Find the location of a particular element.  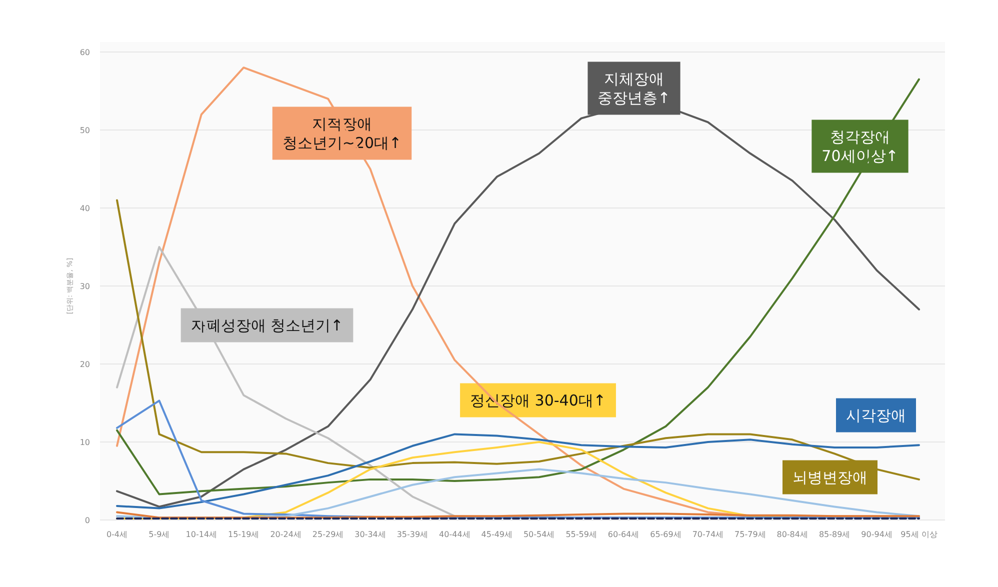

y-tick-label: 20 is located at coordinates (85, 364).